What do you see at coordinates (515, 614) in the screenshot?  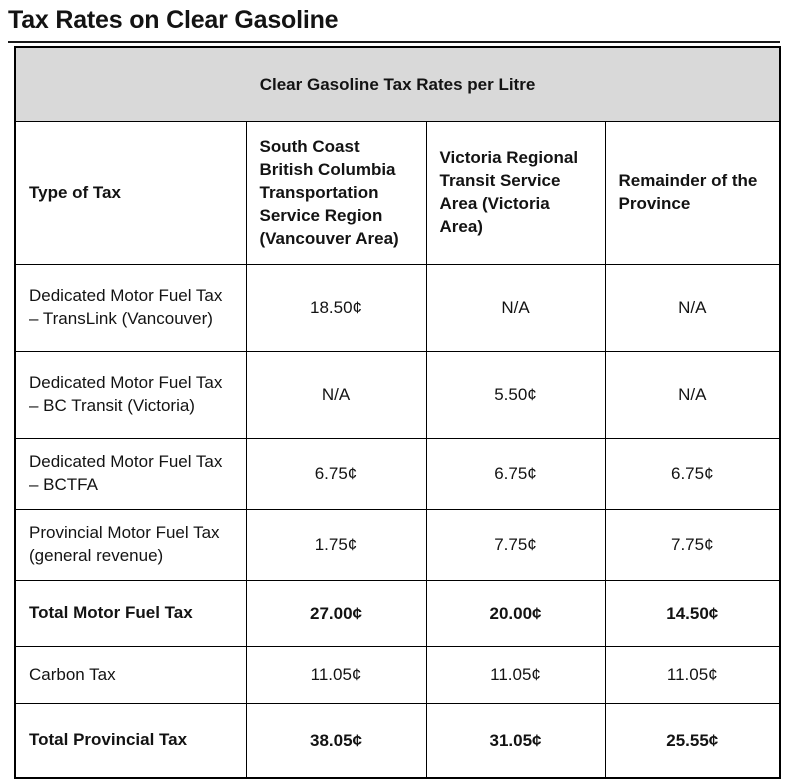 I see `value-cell: 20.00¢` at bounding box center [515, 614].